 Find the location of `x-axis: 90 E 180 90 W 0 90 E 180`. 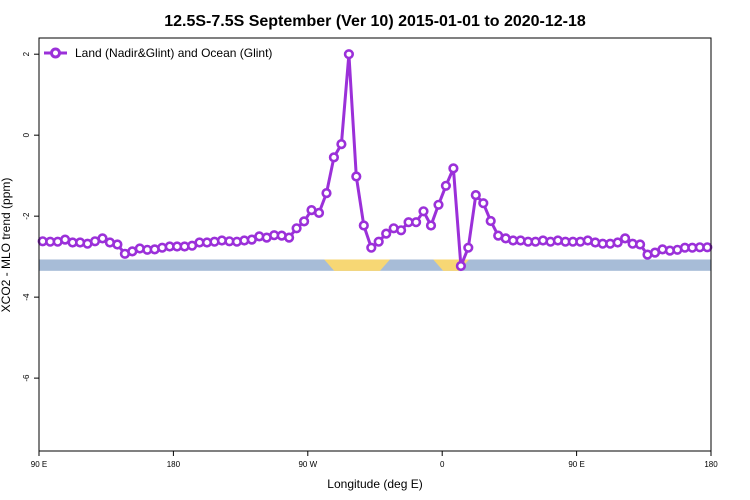

x-axis: 90 E 180 90 W 0 90 E 180 is located at coordinates (374, 460).